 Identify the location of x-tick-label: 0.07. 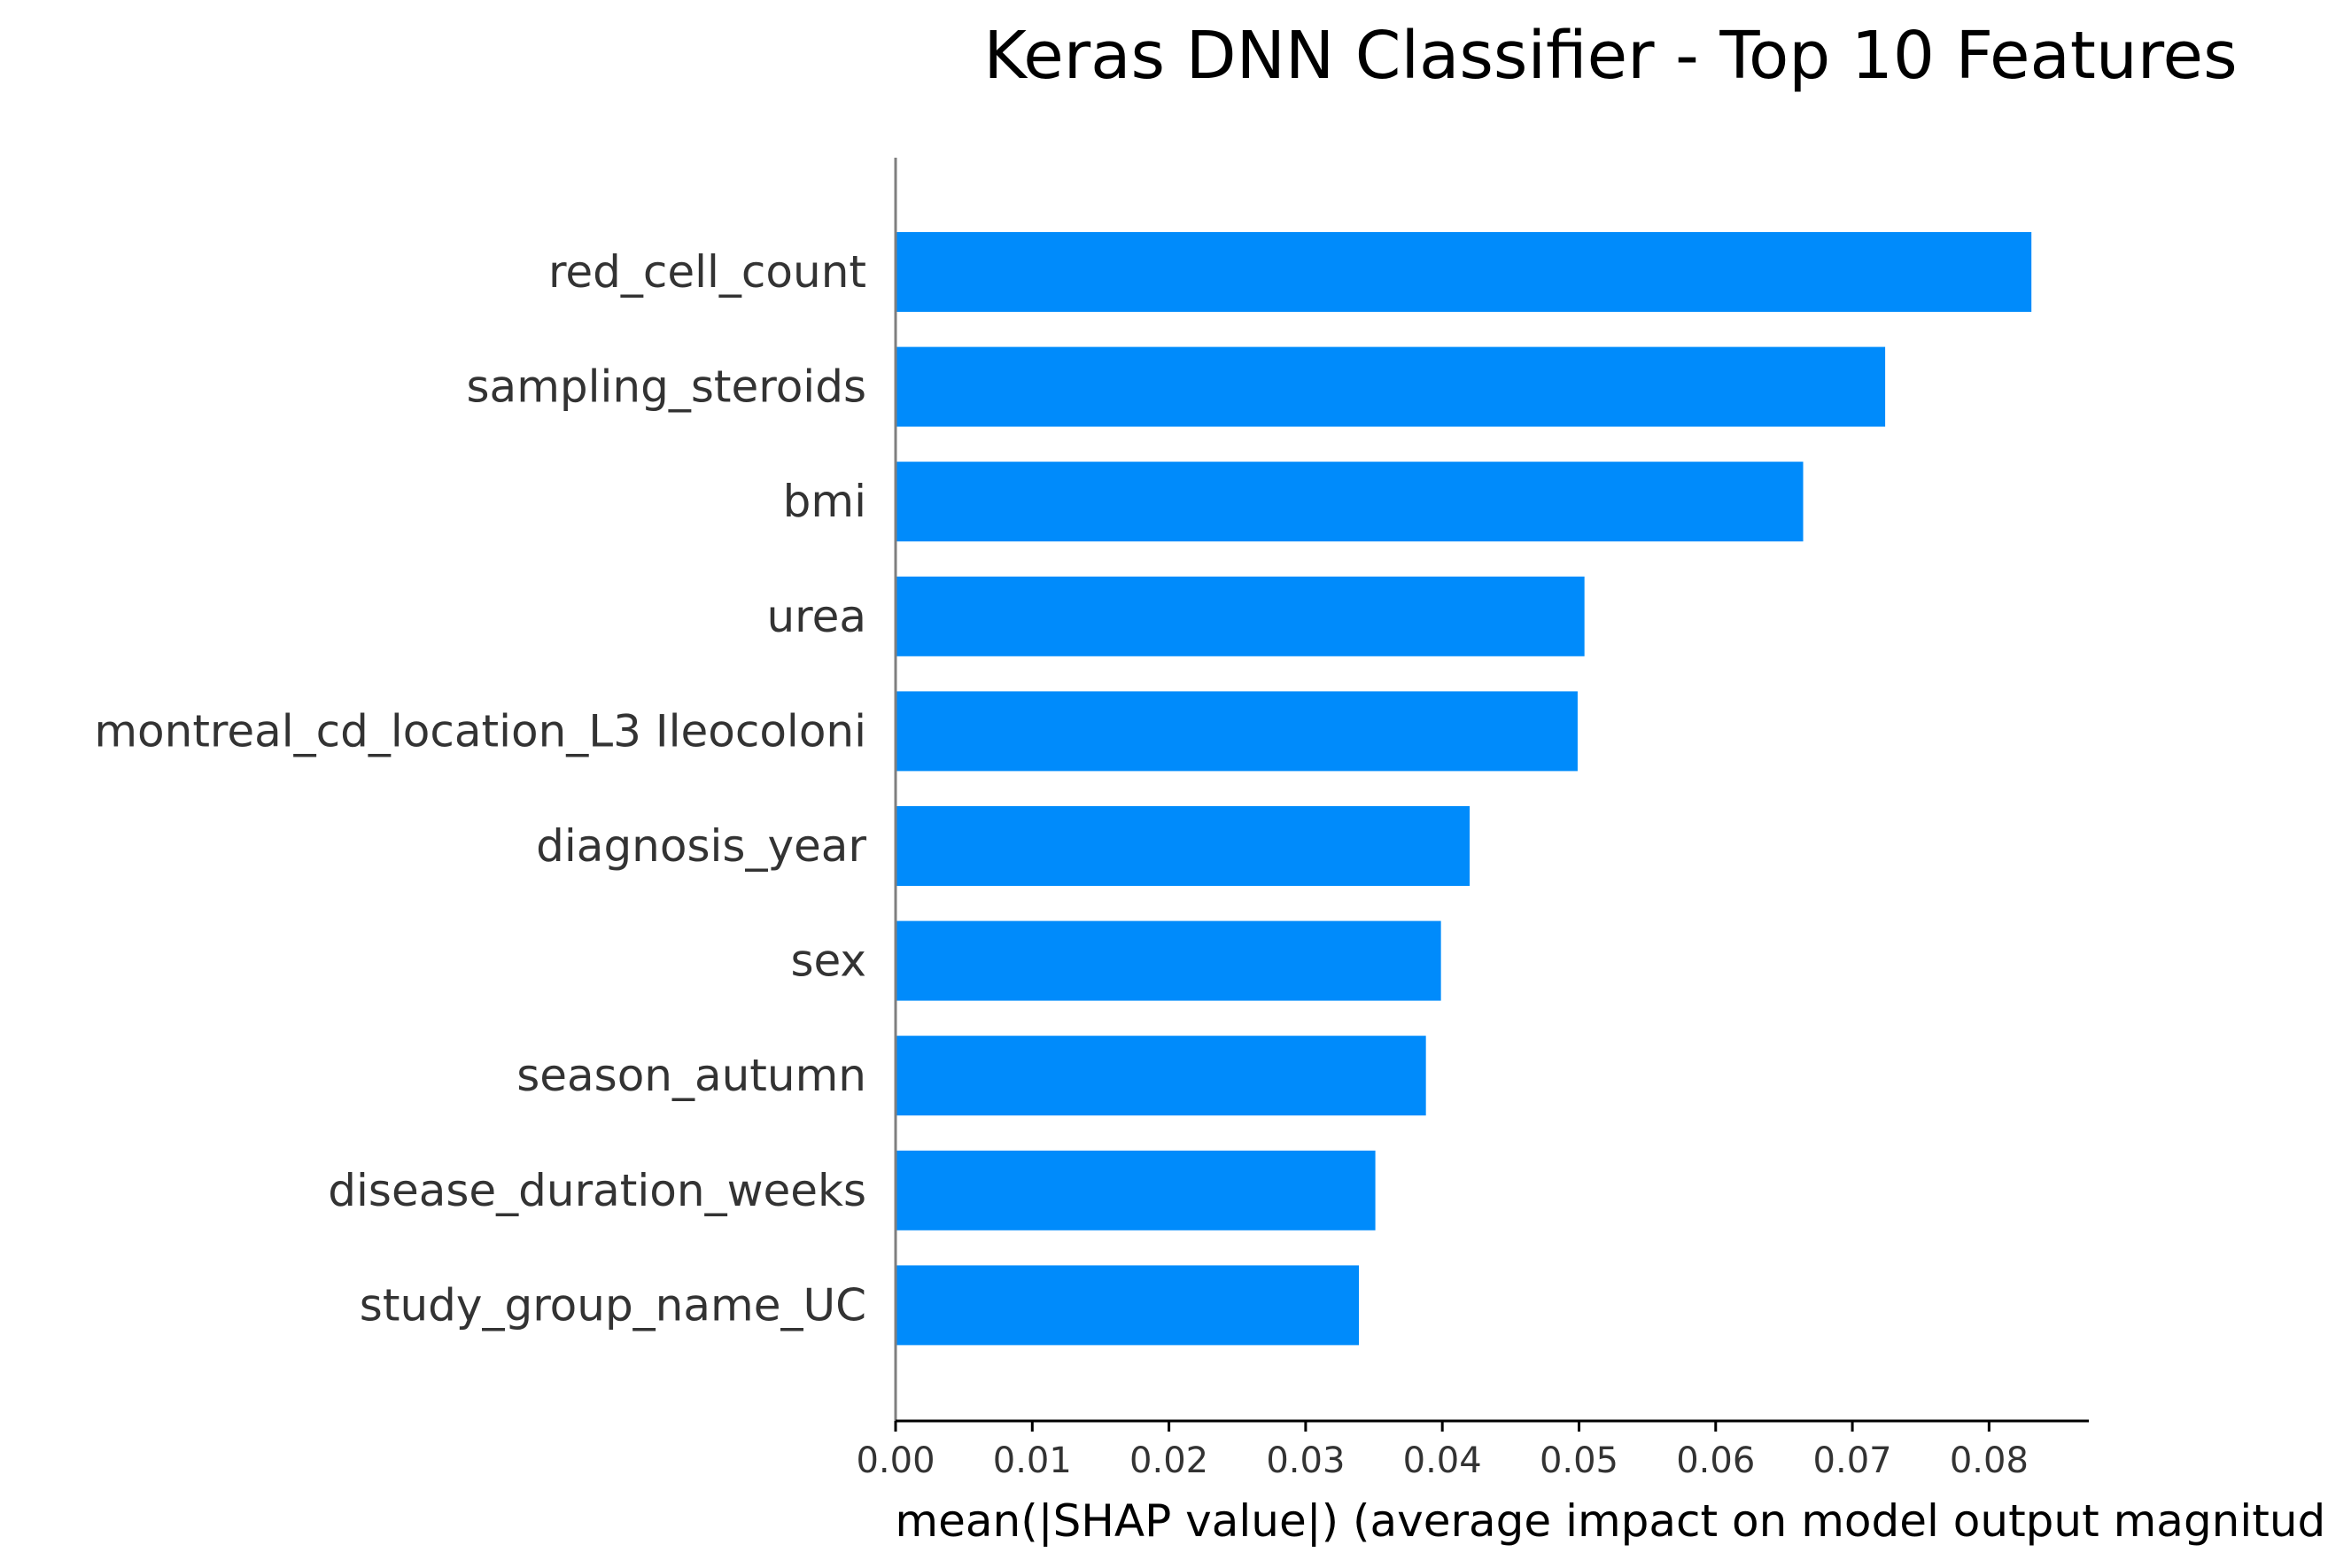
(1852, 1460).